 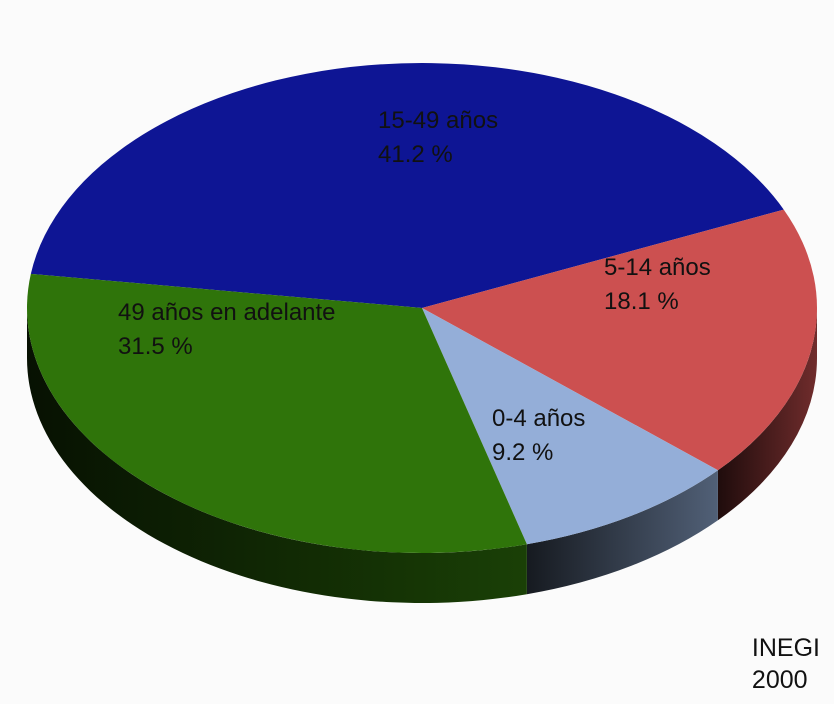 What do you see at coordinates (415, 154) in the screenshot?
I see `slice-value-0: 41.2 %` at bounding box center [415, 154].